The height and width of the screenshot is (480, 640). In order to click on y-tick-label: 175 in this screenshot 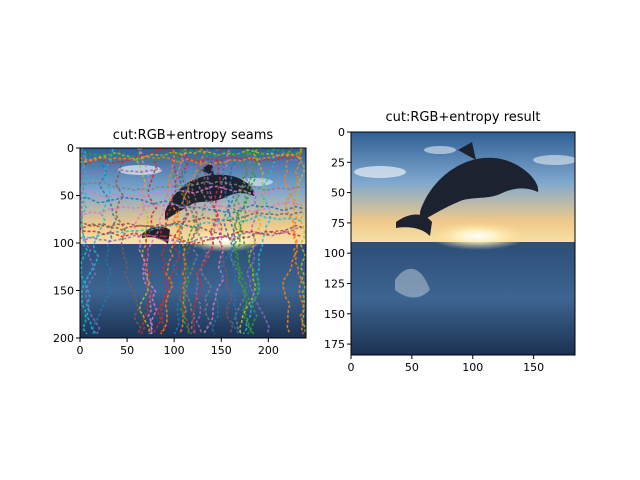, I will do `click(334, 344)`.